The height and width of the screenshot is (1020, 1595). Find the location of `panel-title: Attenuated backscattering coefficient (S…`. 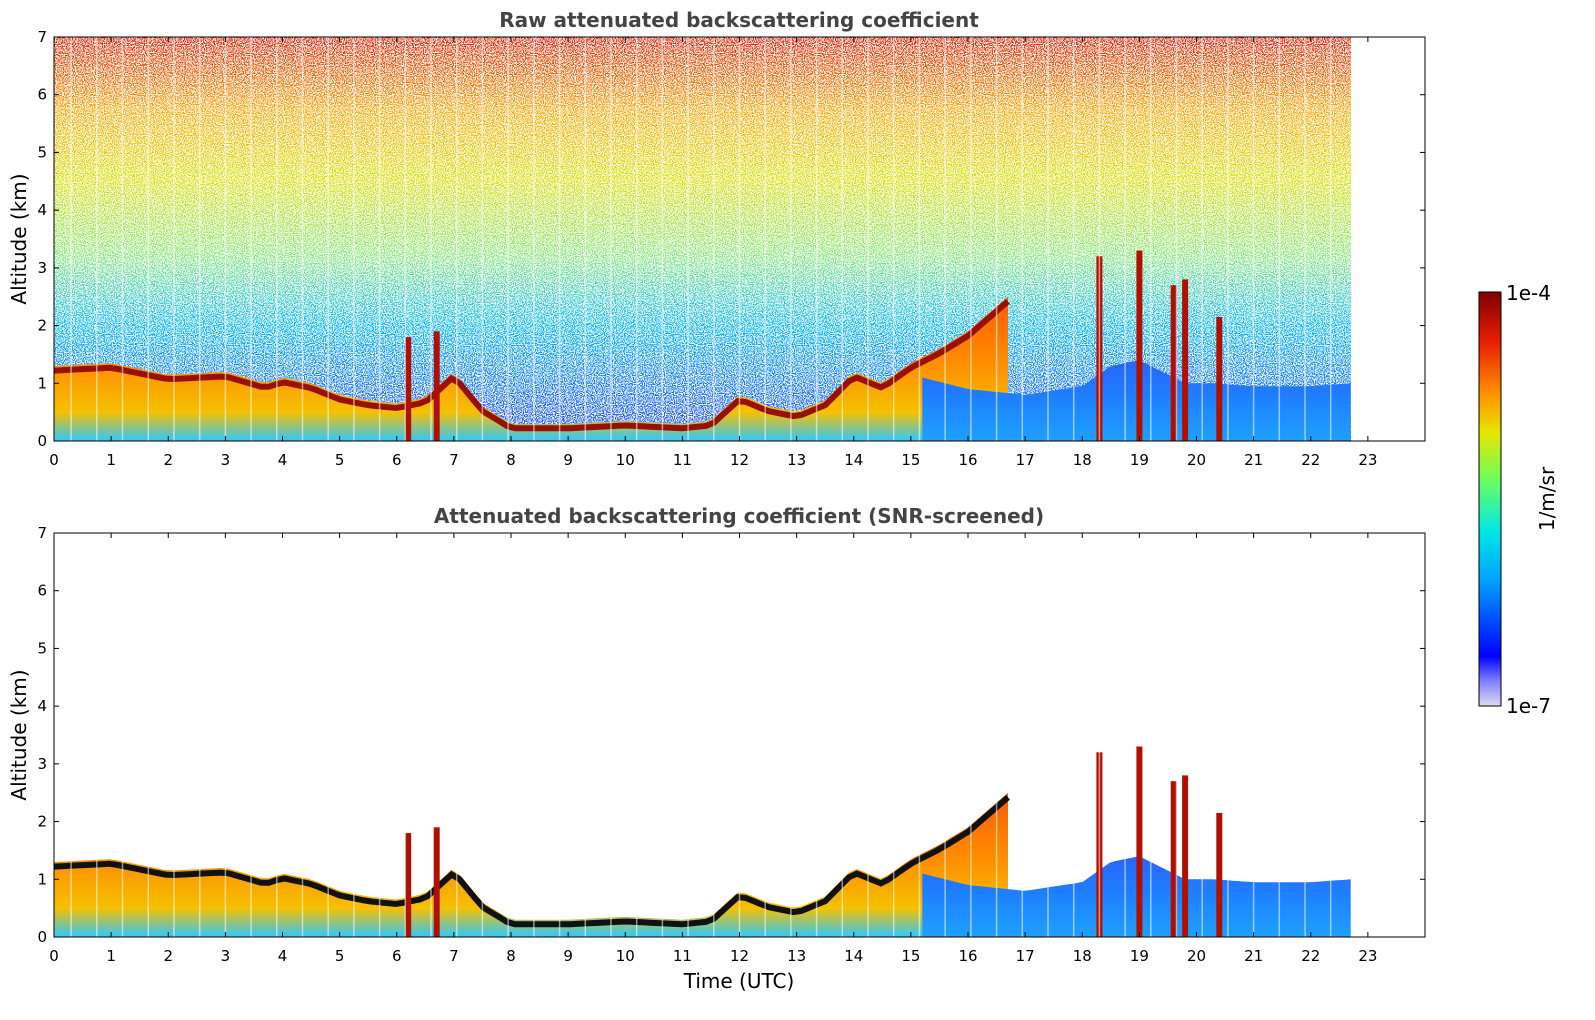

panel-title: Attenuated backscattering coefficient (S… is located at coordinates (739, 516).